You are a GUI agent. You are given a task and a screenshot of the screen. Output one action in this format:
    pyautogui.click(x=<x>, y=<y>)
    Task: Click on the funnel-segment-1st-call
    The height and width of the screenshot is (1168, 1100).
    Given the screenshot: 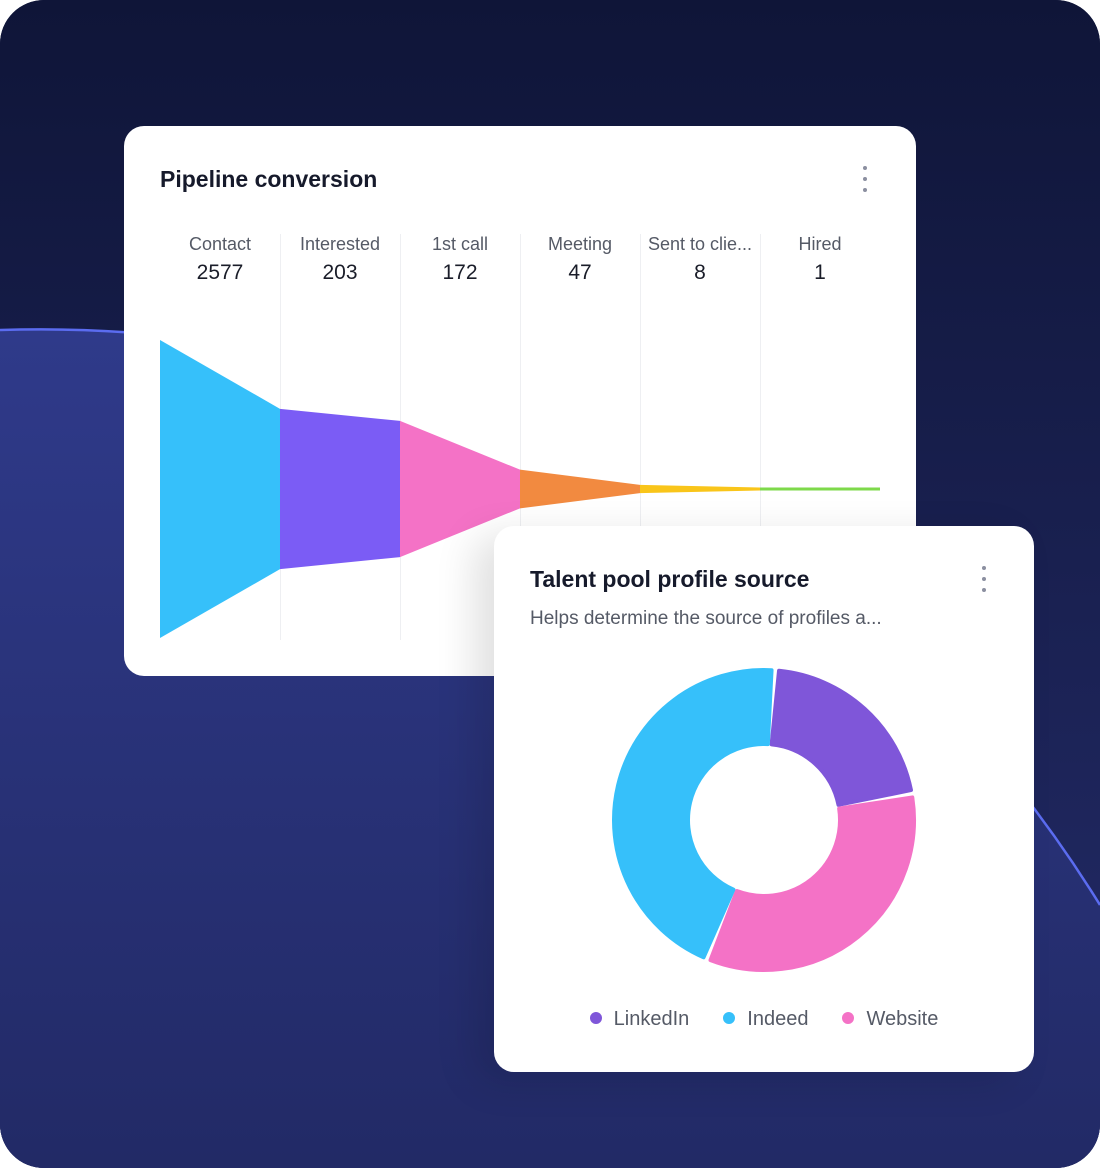 What is the action you would take?
    pyautogui.click(x=460, y=489)
    